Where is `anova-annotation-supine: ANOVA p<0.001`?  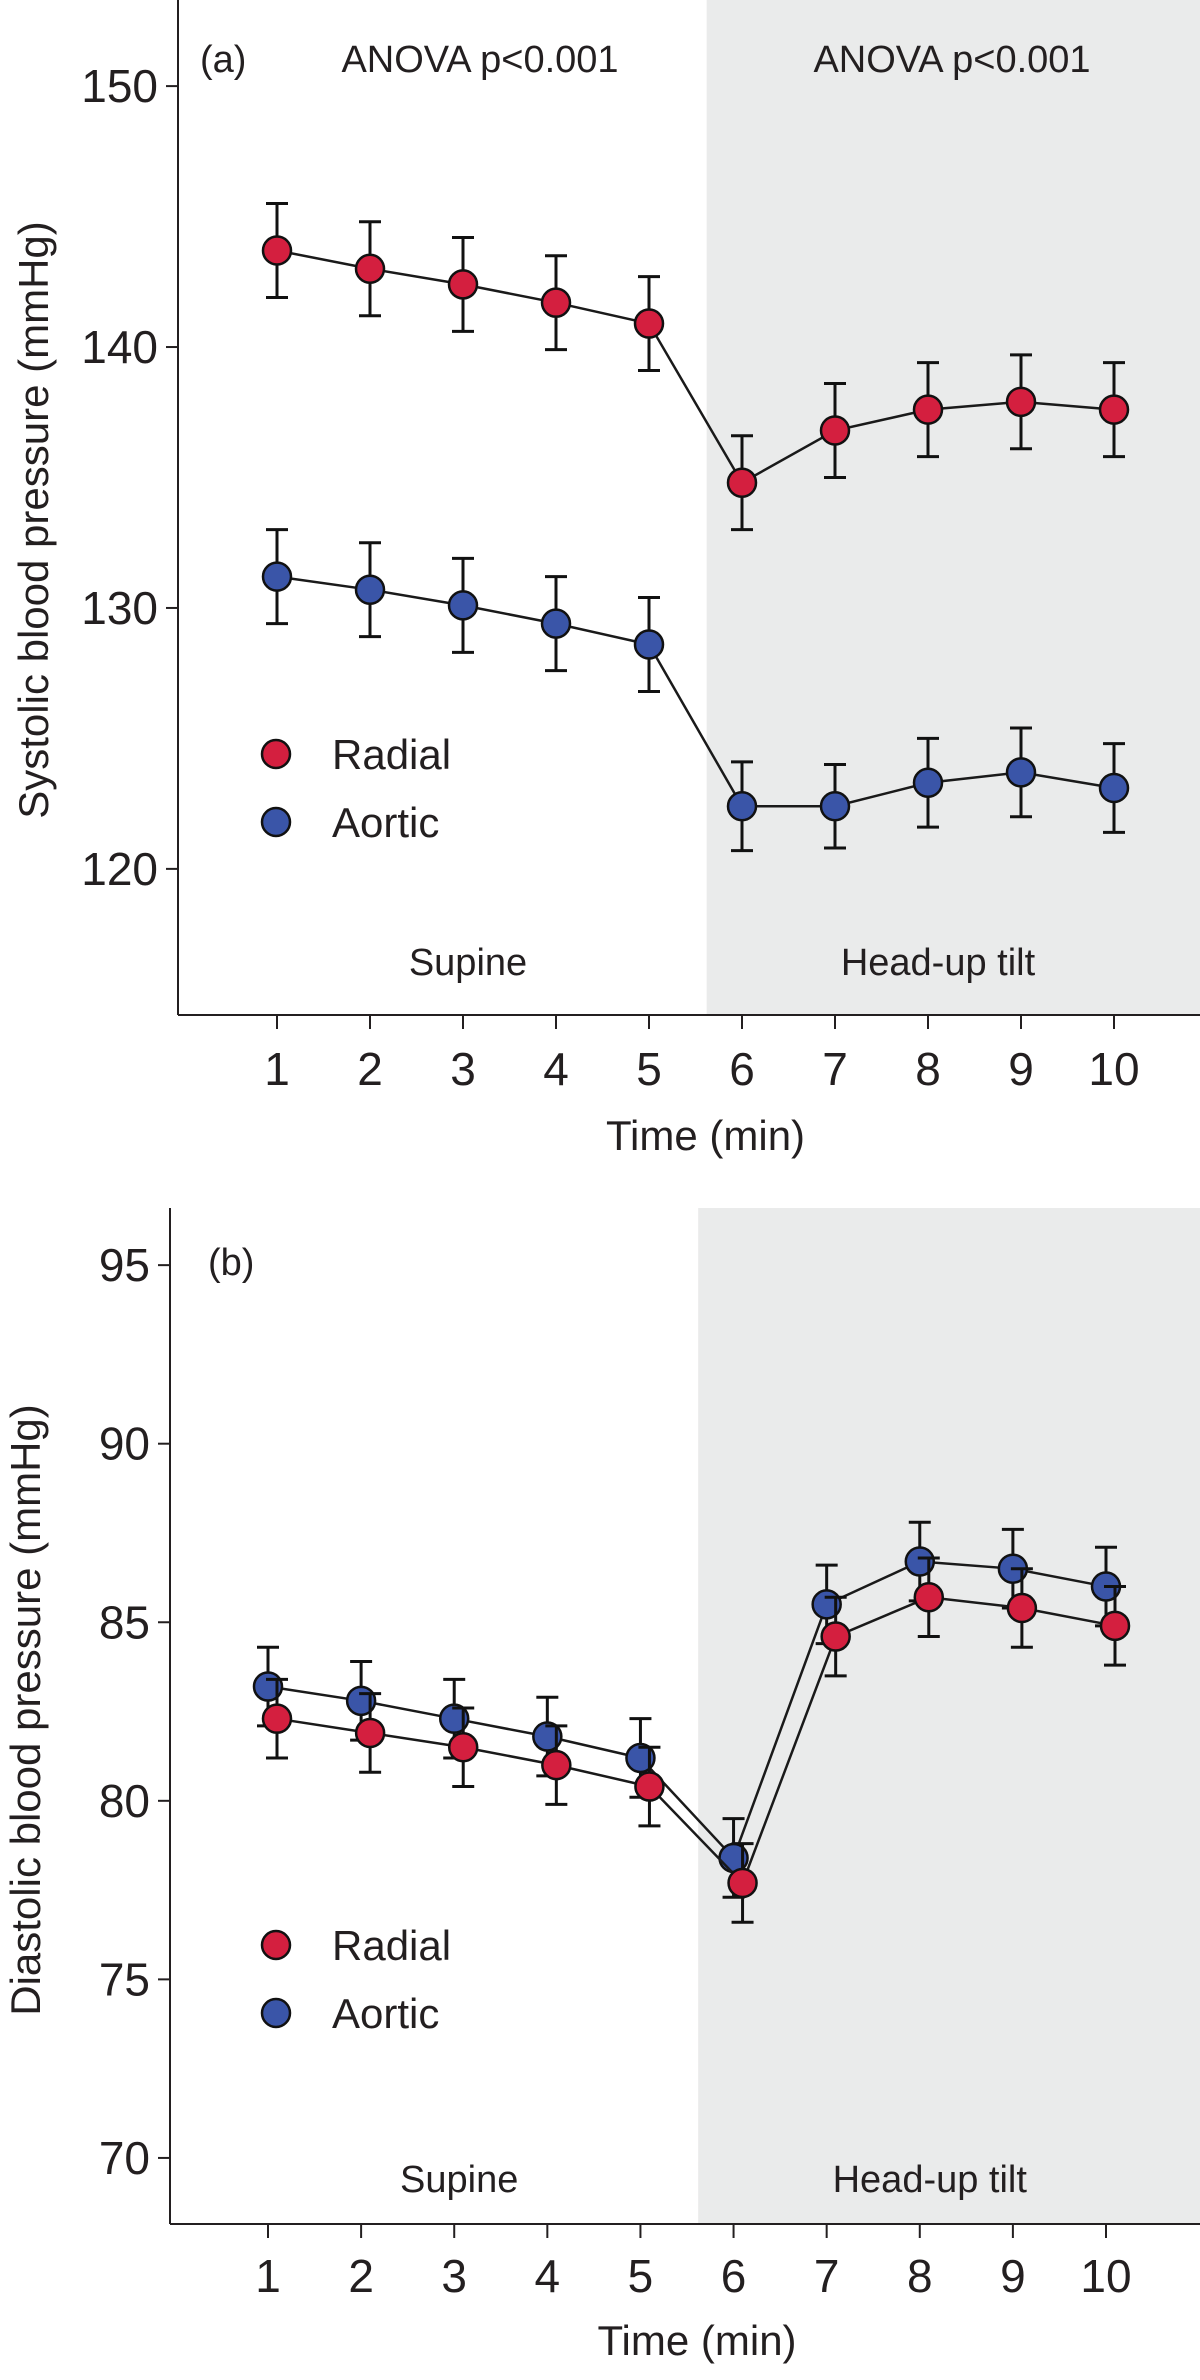 anova-annotation-supine: ANOVA p<0.001 is located at coordinates (479, 60).